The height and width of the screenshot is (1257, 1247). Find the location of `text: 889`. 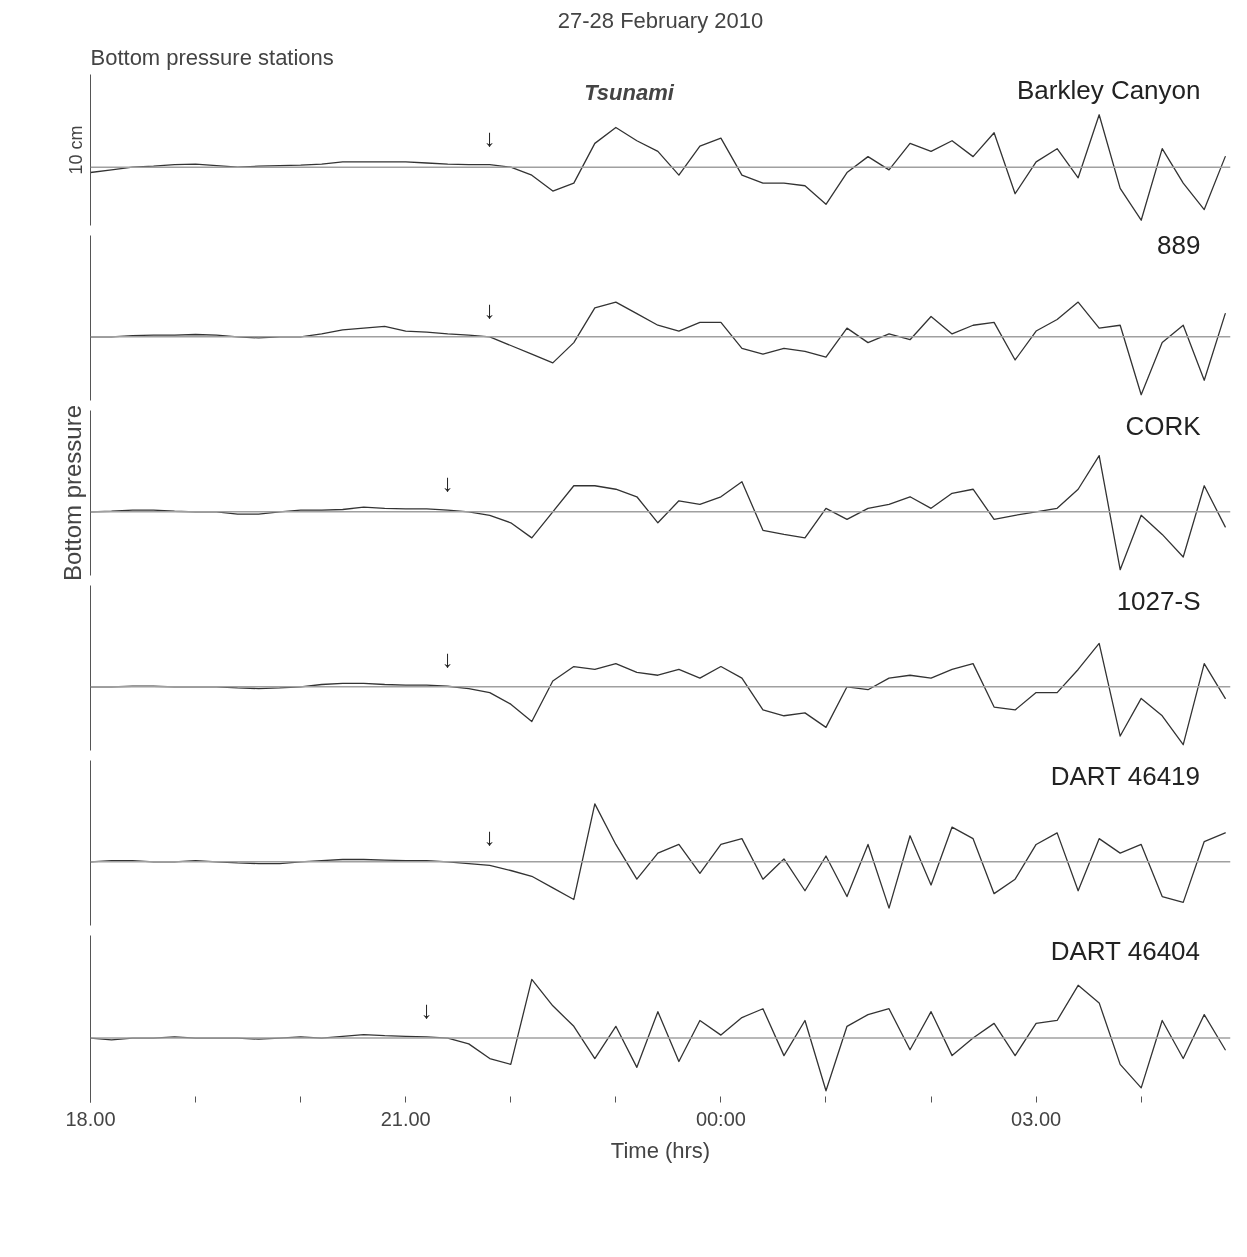

text: 889 is located at coordinates (1179, 244).